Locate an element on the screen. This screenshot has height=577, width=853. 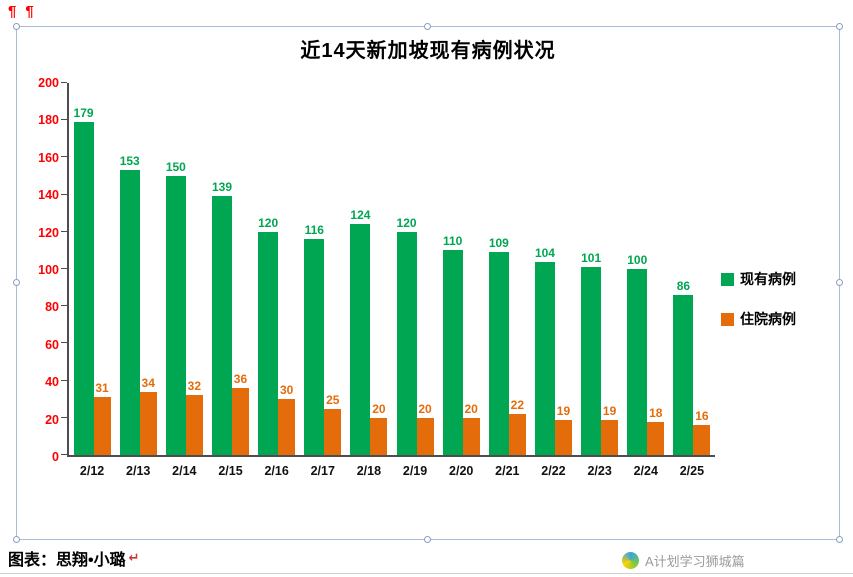
bar-column: 30 is located at coordinates (287, 269).